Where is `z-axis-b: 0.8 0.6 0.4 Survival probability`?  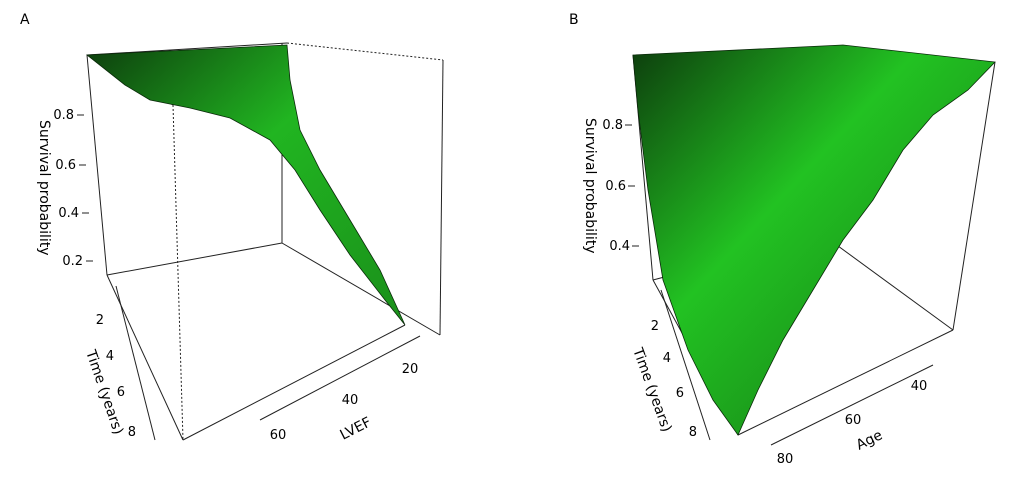 z-axis-b: 0.8 0.6 0.4 Survival probability is located at coordinates (610, 186).